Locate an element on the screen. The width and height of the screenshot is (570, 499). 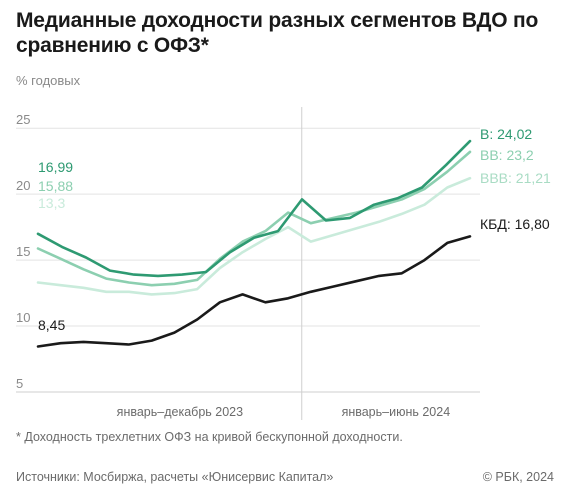
end-value-label-bbb: BBB: 21,21 is located at coordinates (515, 178).